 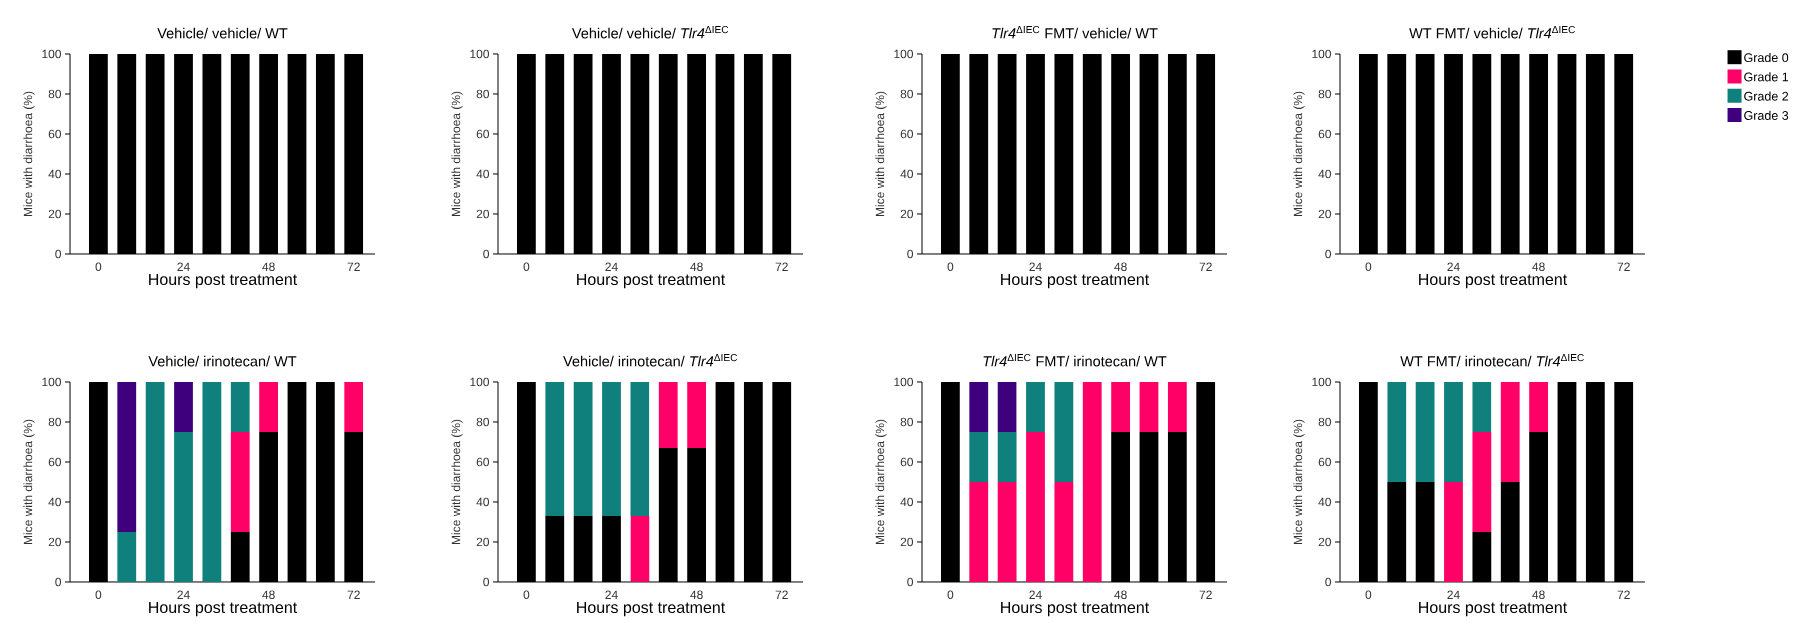 What do you see at coordinates (1766, 77) in the screenshot?
I see `legend-label: Grade 1` at bounding box center [1766, 77].